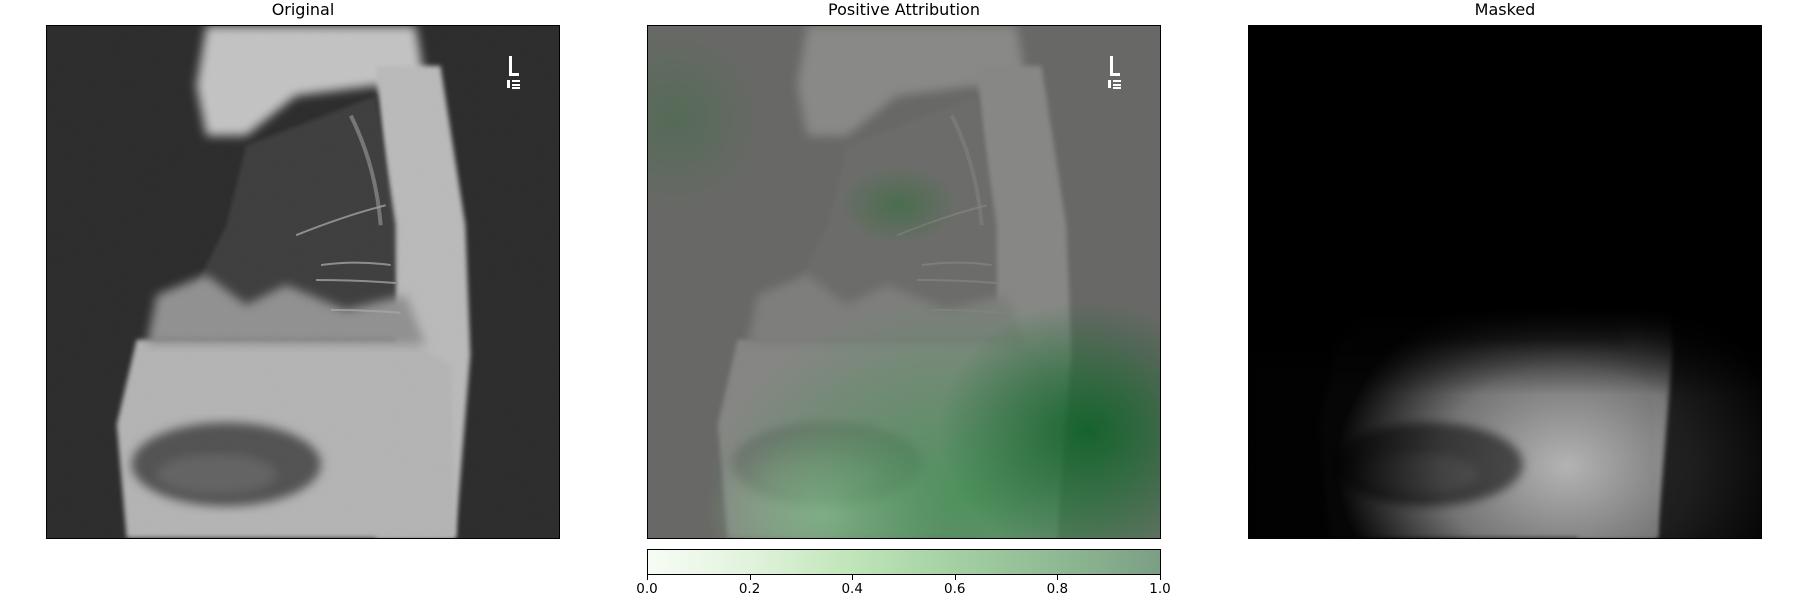  Describe the element at coordinates (303, 9) in the screenshot. I see `original-panel-title: Original` at that location.